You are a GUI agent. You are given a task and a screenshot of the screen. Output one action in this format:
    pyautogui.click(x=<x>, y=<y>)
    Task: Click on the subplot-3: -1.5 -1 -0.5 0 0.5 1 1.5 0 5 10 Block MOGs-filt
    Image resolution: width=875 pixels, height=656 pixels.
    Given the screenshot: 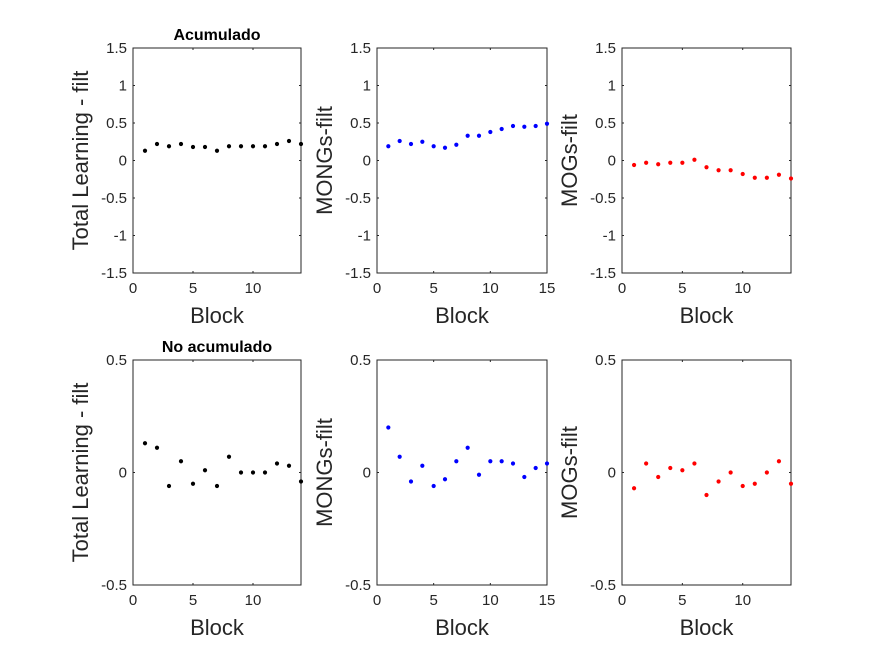 What is the action you would take?
    pyautogui.click(x=675, y=184)
    